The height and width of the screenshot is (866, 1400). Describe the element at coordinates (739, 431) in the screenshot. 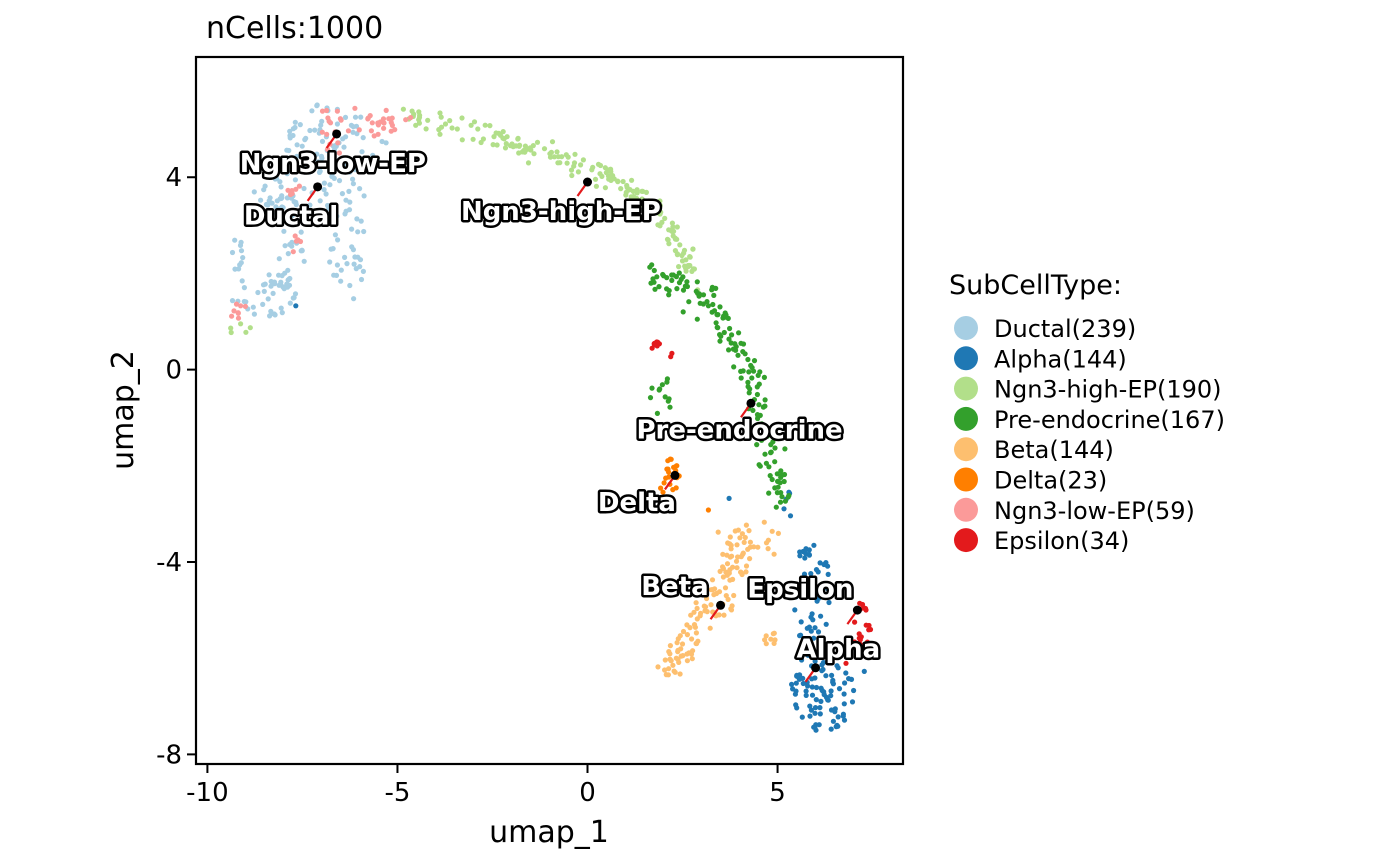

I see `cluster-label: Pre-endocrine` at that location.